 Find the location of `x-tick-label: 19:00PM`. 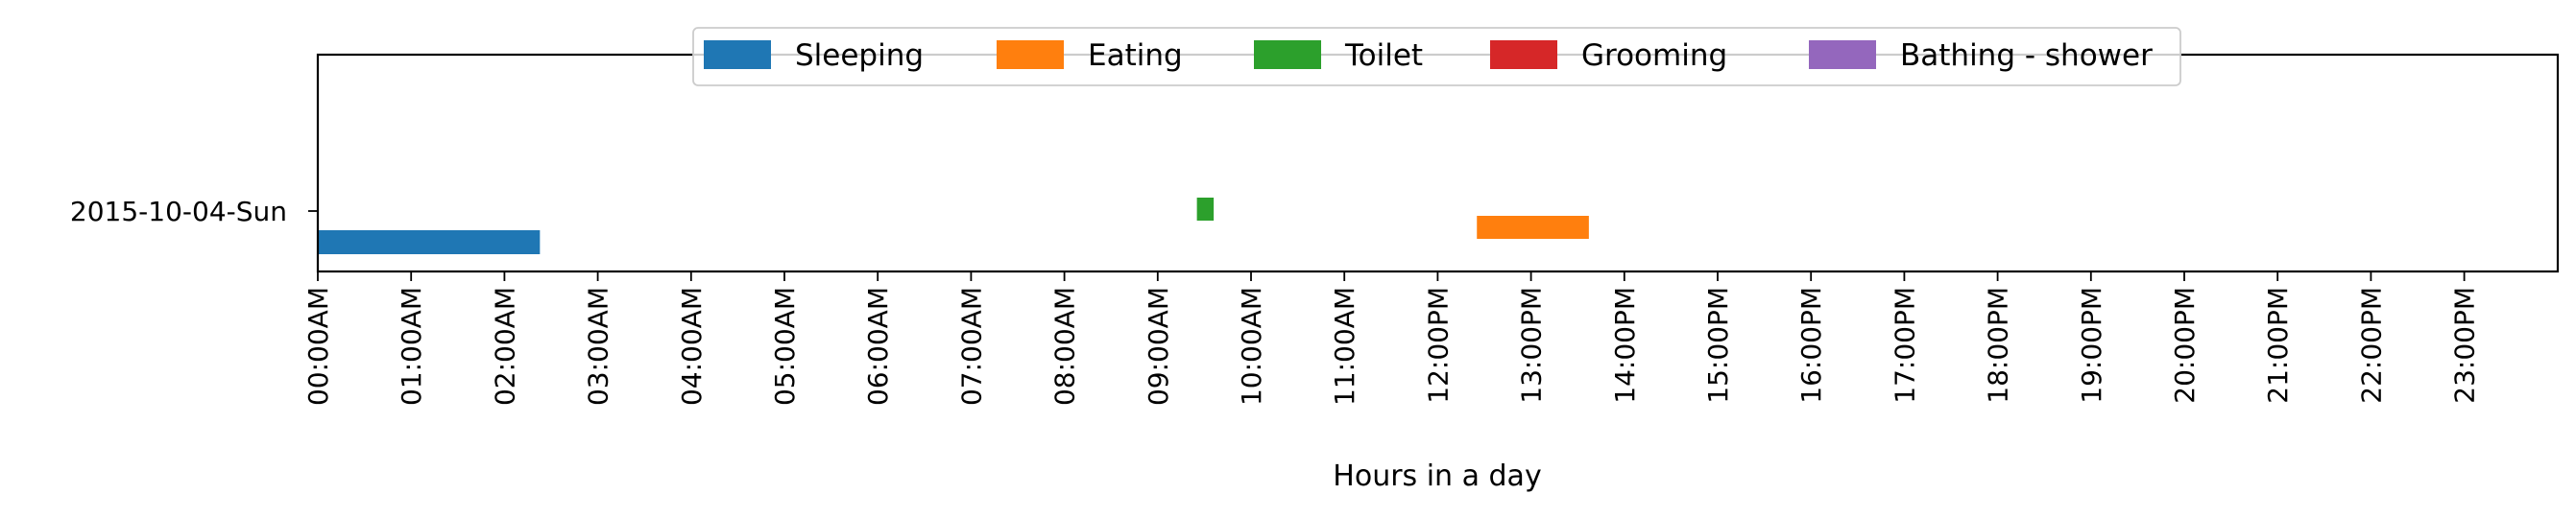

x-tick-label: 19:00PM is located at coordinates (2091, 345).